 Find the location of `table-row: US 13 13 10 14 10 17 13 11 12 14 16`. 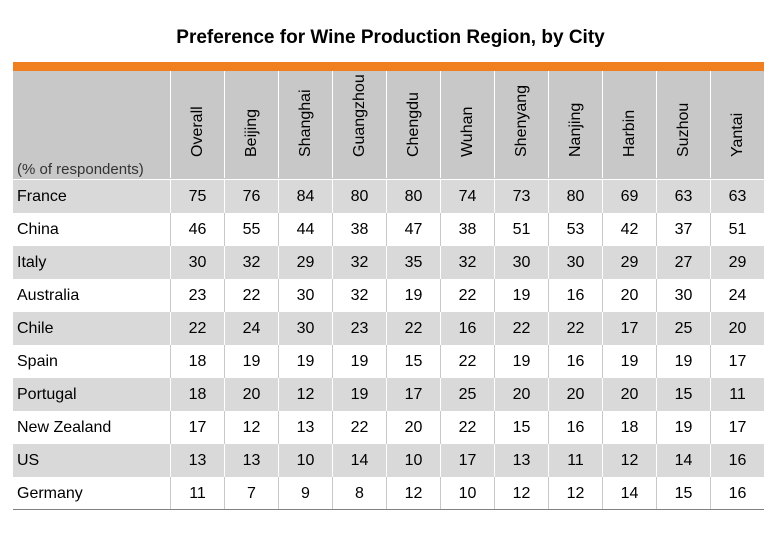

table-row: US 13 13 10 14 10 17 13 11 12 14 16 is located at coordinates (388, 460).